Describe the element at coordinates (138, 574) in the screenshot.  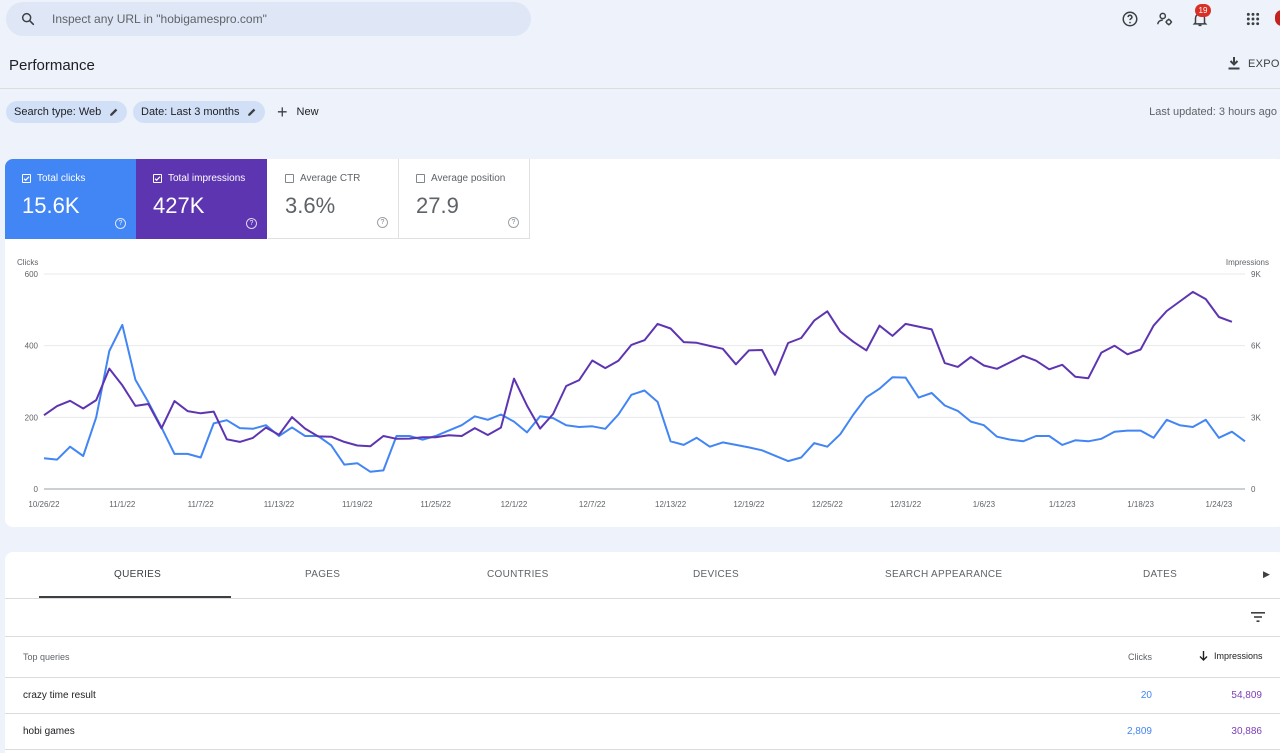
I see `tab-queries: QUERIES` at that location.